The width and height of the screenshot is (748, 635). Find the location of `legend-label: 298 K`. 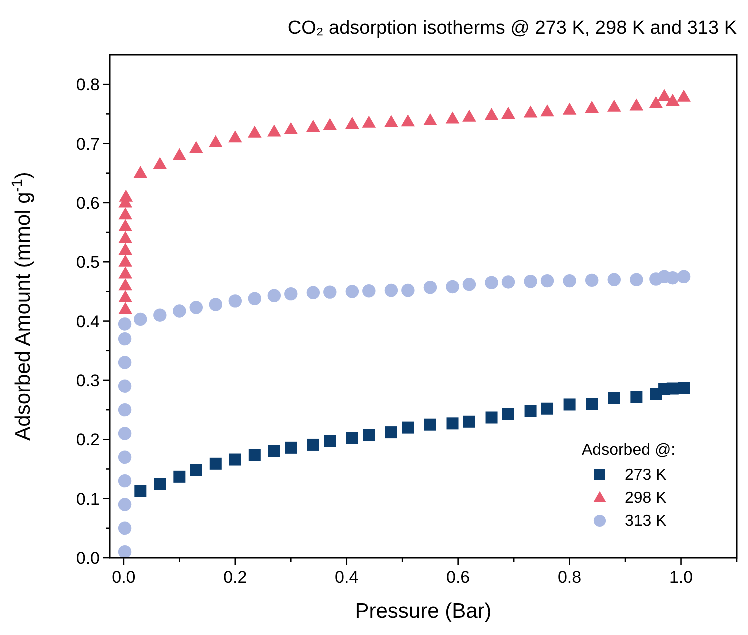

legend-label: 298 K is located at coordinates (646, 498).